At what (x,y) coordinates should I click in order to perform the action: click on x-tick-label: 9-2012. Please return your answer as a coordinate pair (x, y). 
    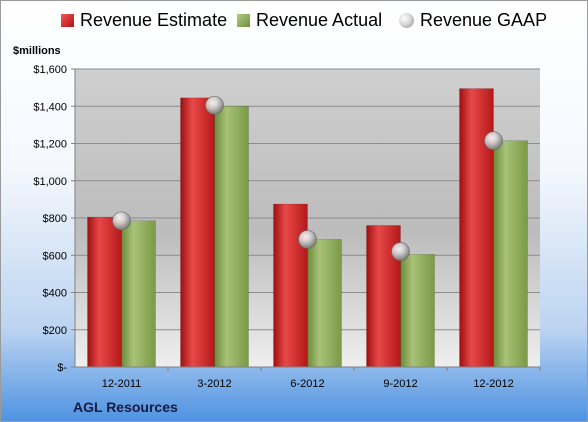
    Looking at the image, I should click on (400, 384).